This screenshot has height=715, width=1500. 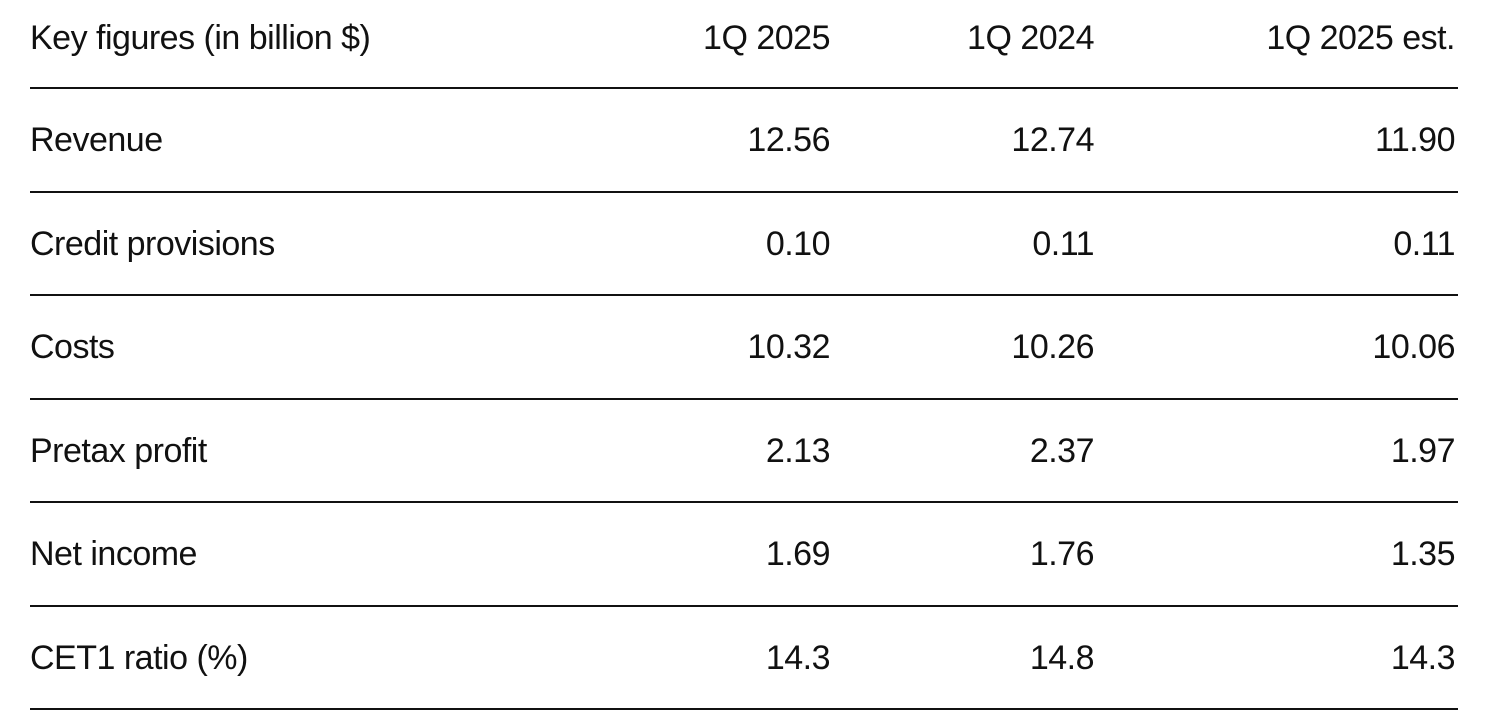 I want to click on header-cell: Key figures (in billion $), so click(x=200, y=38).